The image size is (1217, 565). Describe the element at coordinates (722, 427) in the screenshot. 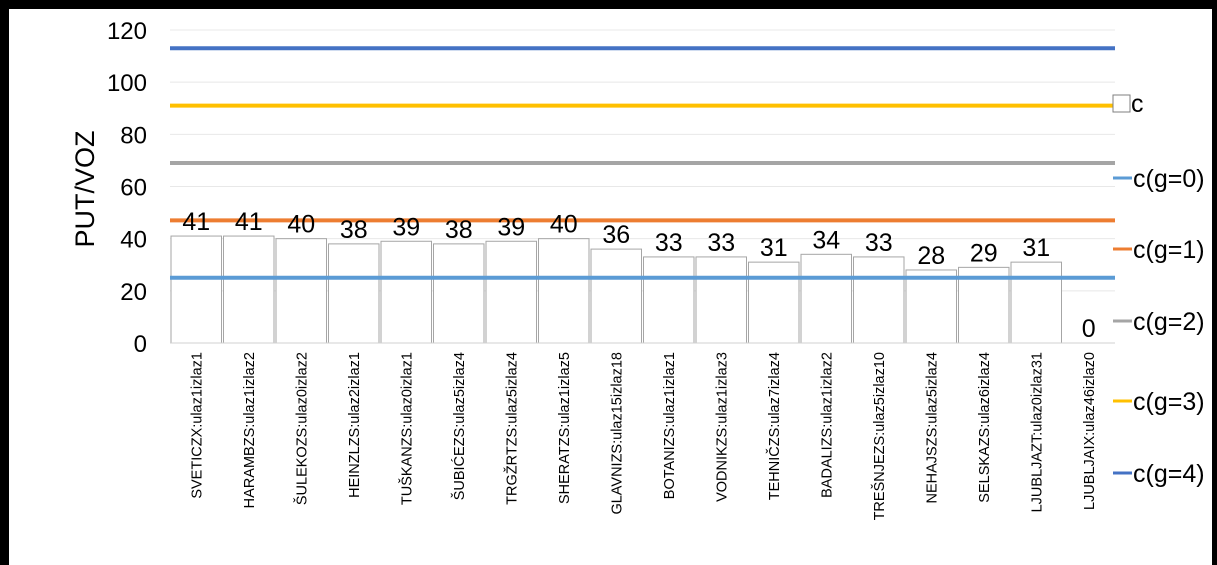

I see `x-tick-label: VODNIKZS:ulaz1izlaz3` at that location.